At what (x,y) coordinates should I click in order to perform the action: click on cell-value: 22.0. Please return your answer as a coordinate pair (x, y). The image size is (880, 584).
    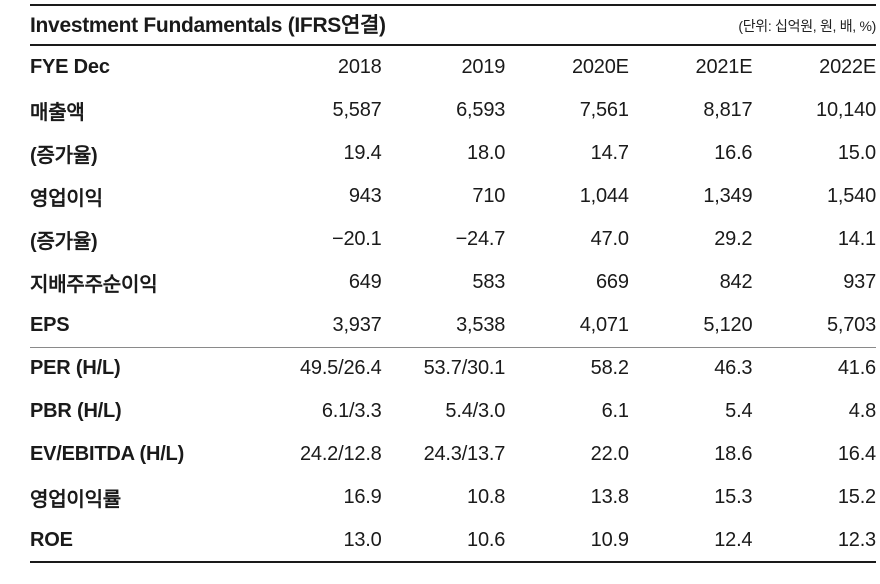
    Looking at the image, I should click on (609, 454).